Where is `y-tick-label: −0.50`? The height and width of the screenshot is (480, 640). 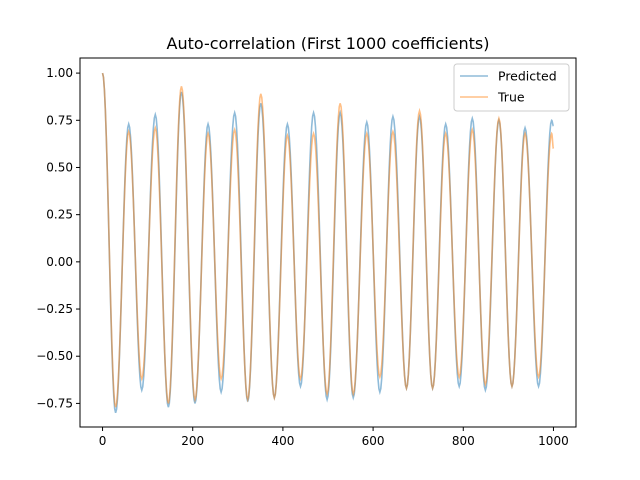
y-tick-label: −0.50 is located at coordinates (54, 356).